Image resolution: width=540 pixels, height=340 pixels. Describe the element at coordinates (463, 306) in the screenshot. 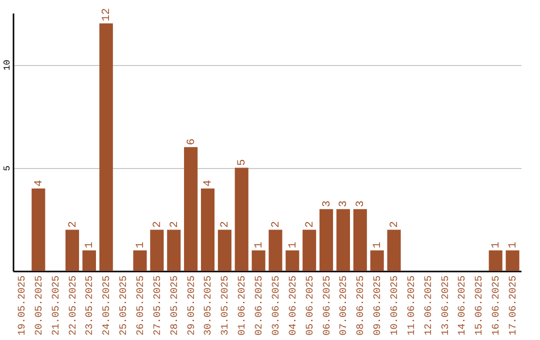

I see `x-tick-label: 14.06.2025` at that location.